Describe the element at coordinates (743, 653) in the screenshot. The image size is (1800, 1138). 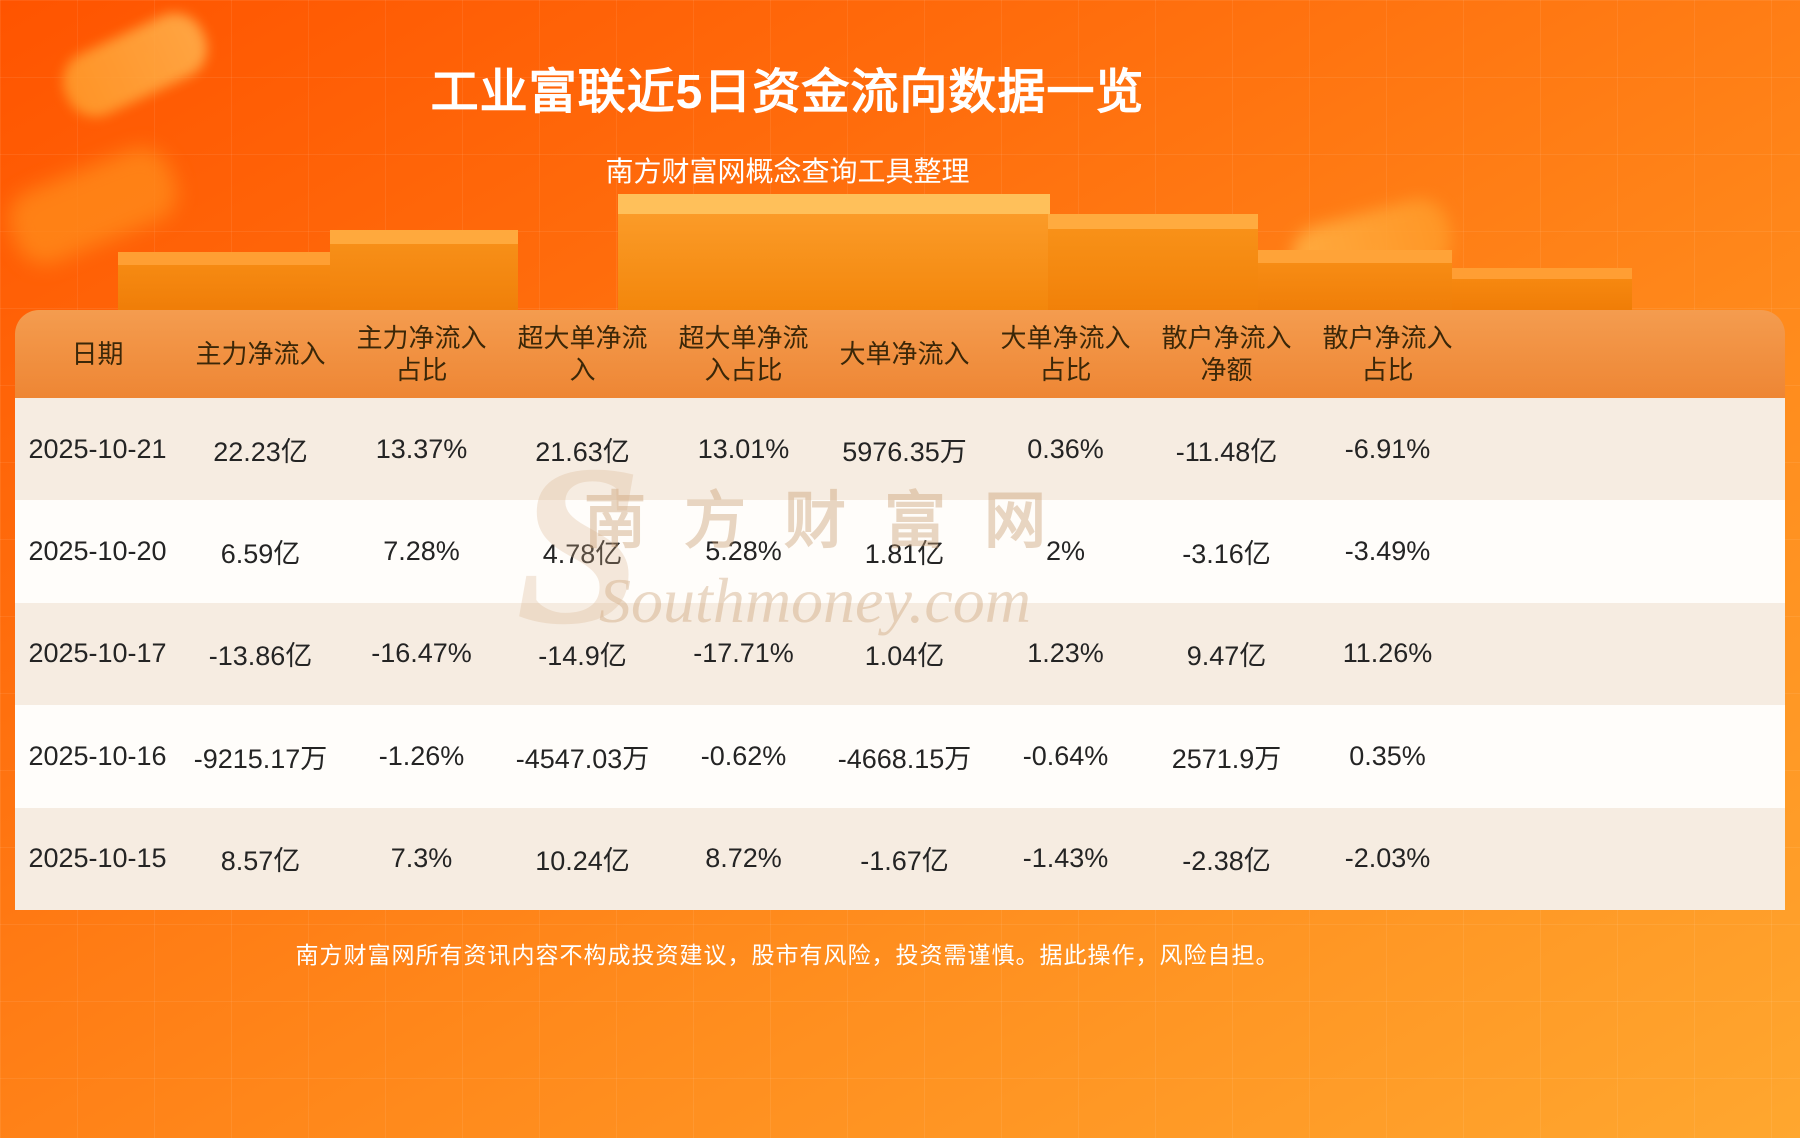
I see `value-cell: -17.71%` at that location.